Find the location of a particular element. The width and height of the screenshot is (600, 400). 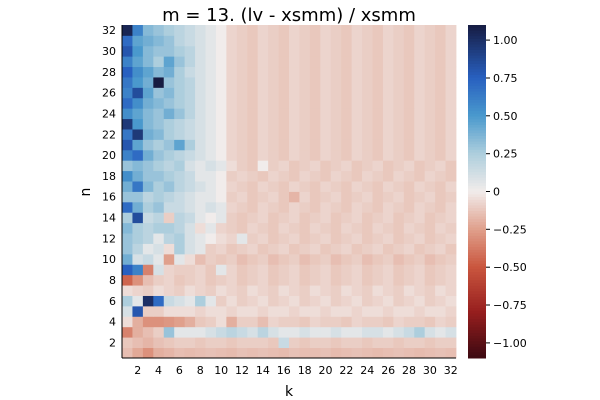

y-tick-label: 24 is located at coordinates (109, 114).